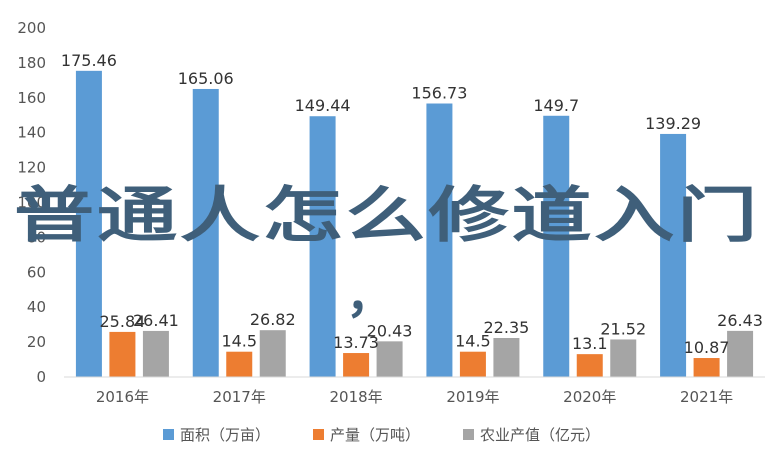  I want to click on data-label: 25.84, so click(123, 321).